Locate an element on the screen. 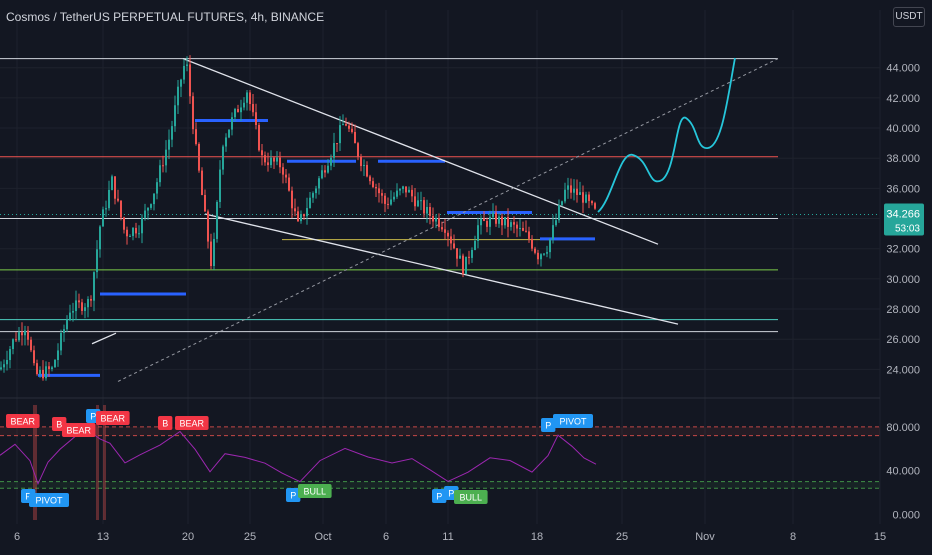 This screenshot has width=932, height=555. indicator-tick-label: 80.000 is located at coordinates (903, 428).